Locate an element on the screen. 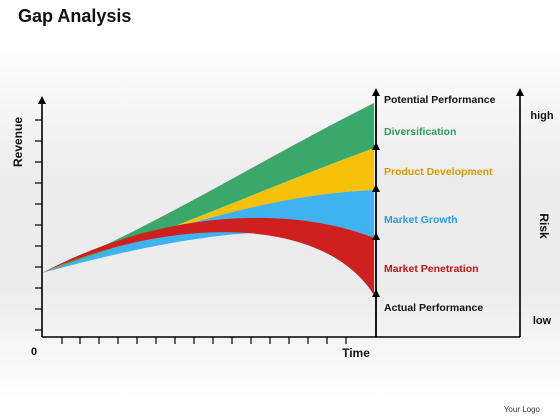 The height and width of the screenshot is (420, 560). label-product-development: Product Development is located at coordinates (438, 172).